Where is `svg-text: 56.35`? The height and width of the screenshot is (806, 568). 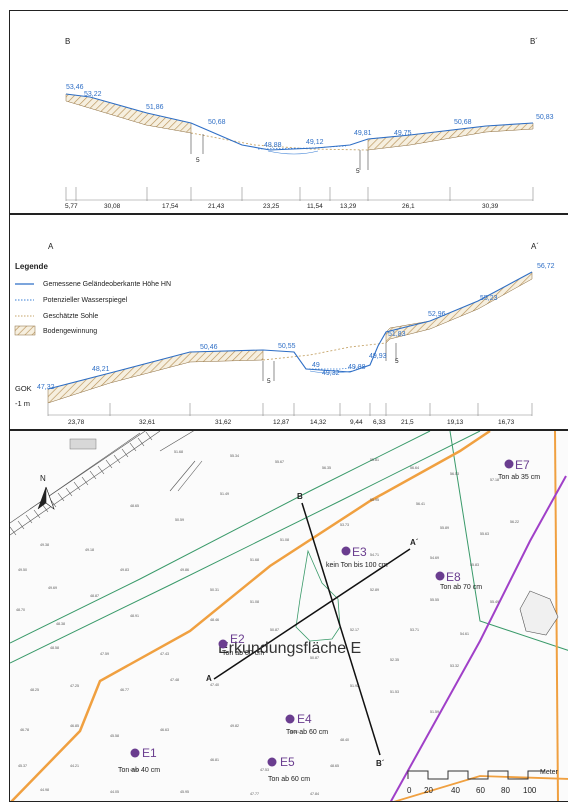
svg-text: 56.35 is located at coordinates (326, 468).